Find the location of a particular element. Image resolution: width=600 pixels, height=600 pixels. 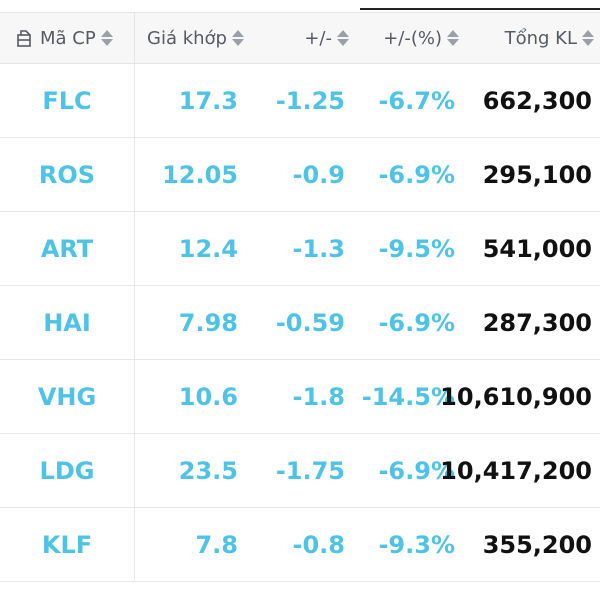

change-pct-text: -9.3% is located at coordinates (416, 544).